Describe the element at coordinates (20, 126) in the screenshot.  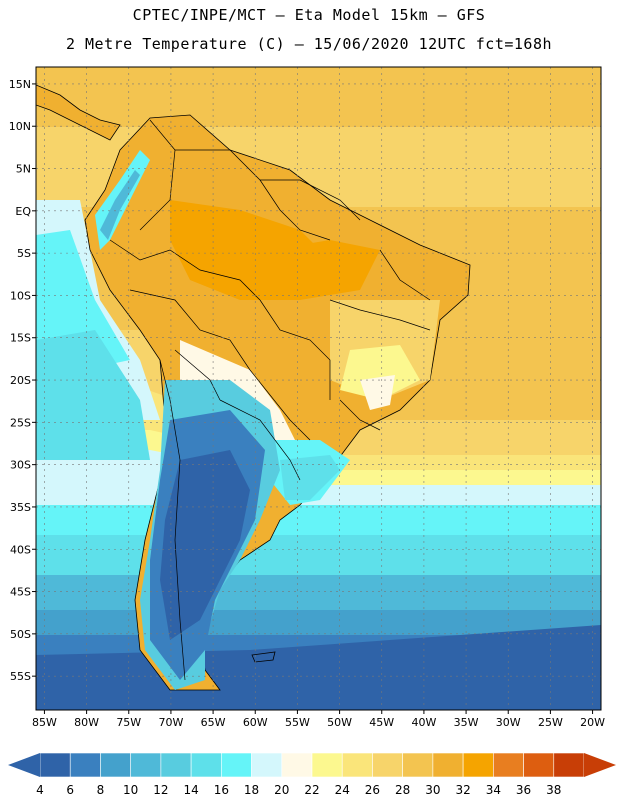
I see `lat-tick-label: 10N` at that location.